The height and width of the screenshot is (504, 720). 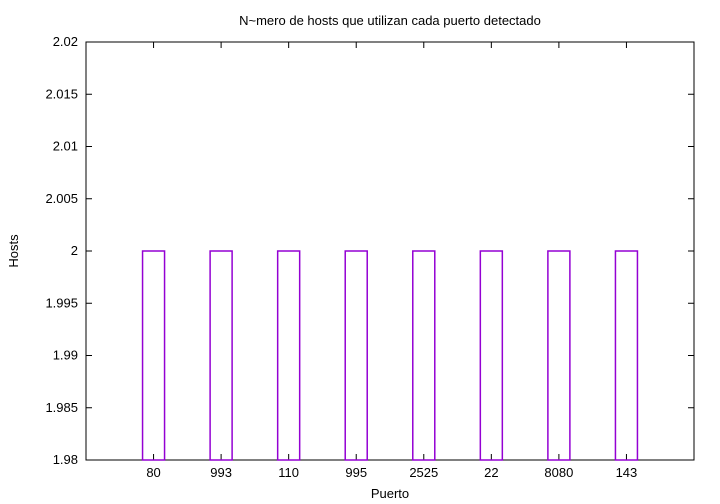 What do you see at coordinates (65, 459) in the screenshot?
I see `y-tick-label: 1.98` at bounding box center [65, 459].